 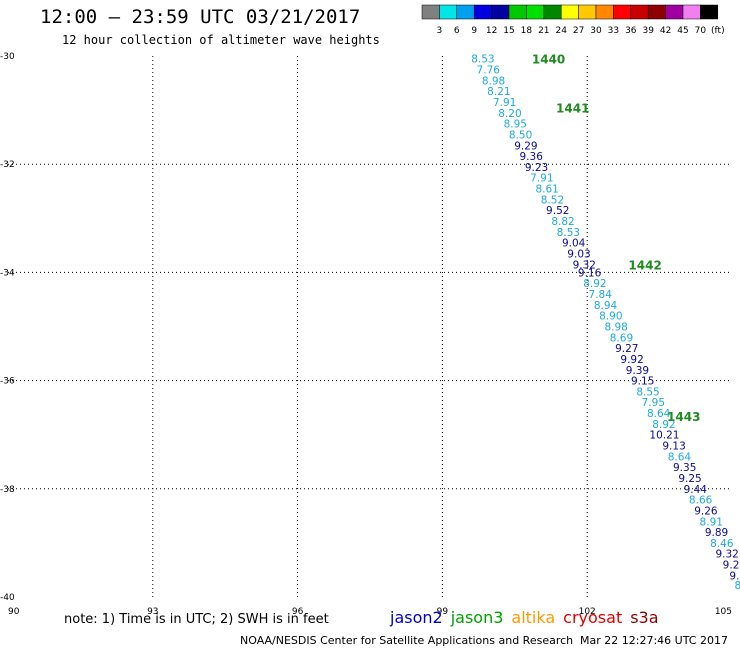 I want to click on legend-swatch, so click(x=709, y=12).